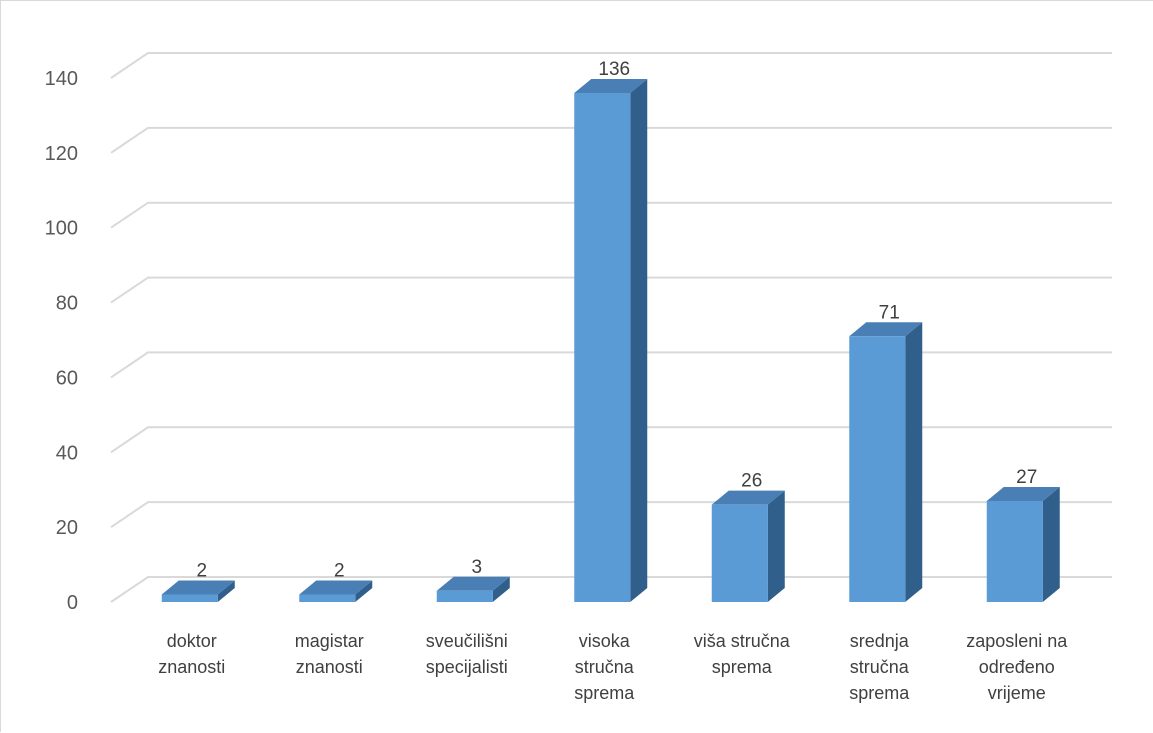 The width and height of the screenshot is (1153, 733). I want to click on data-label: 3, so click(476, 567).